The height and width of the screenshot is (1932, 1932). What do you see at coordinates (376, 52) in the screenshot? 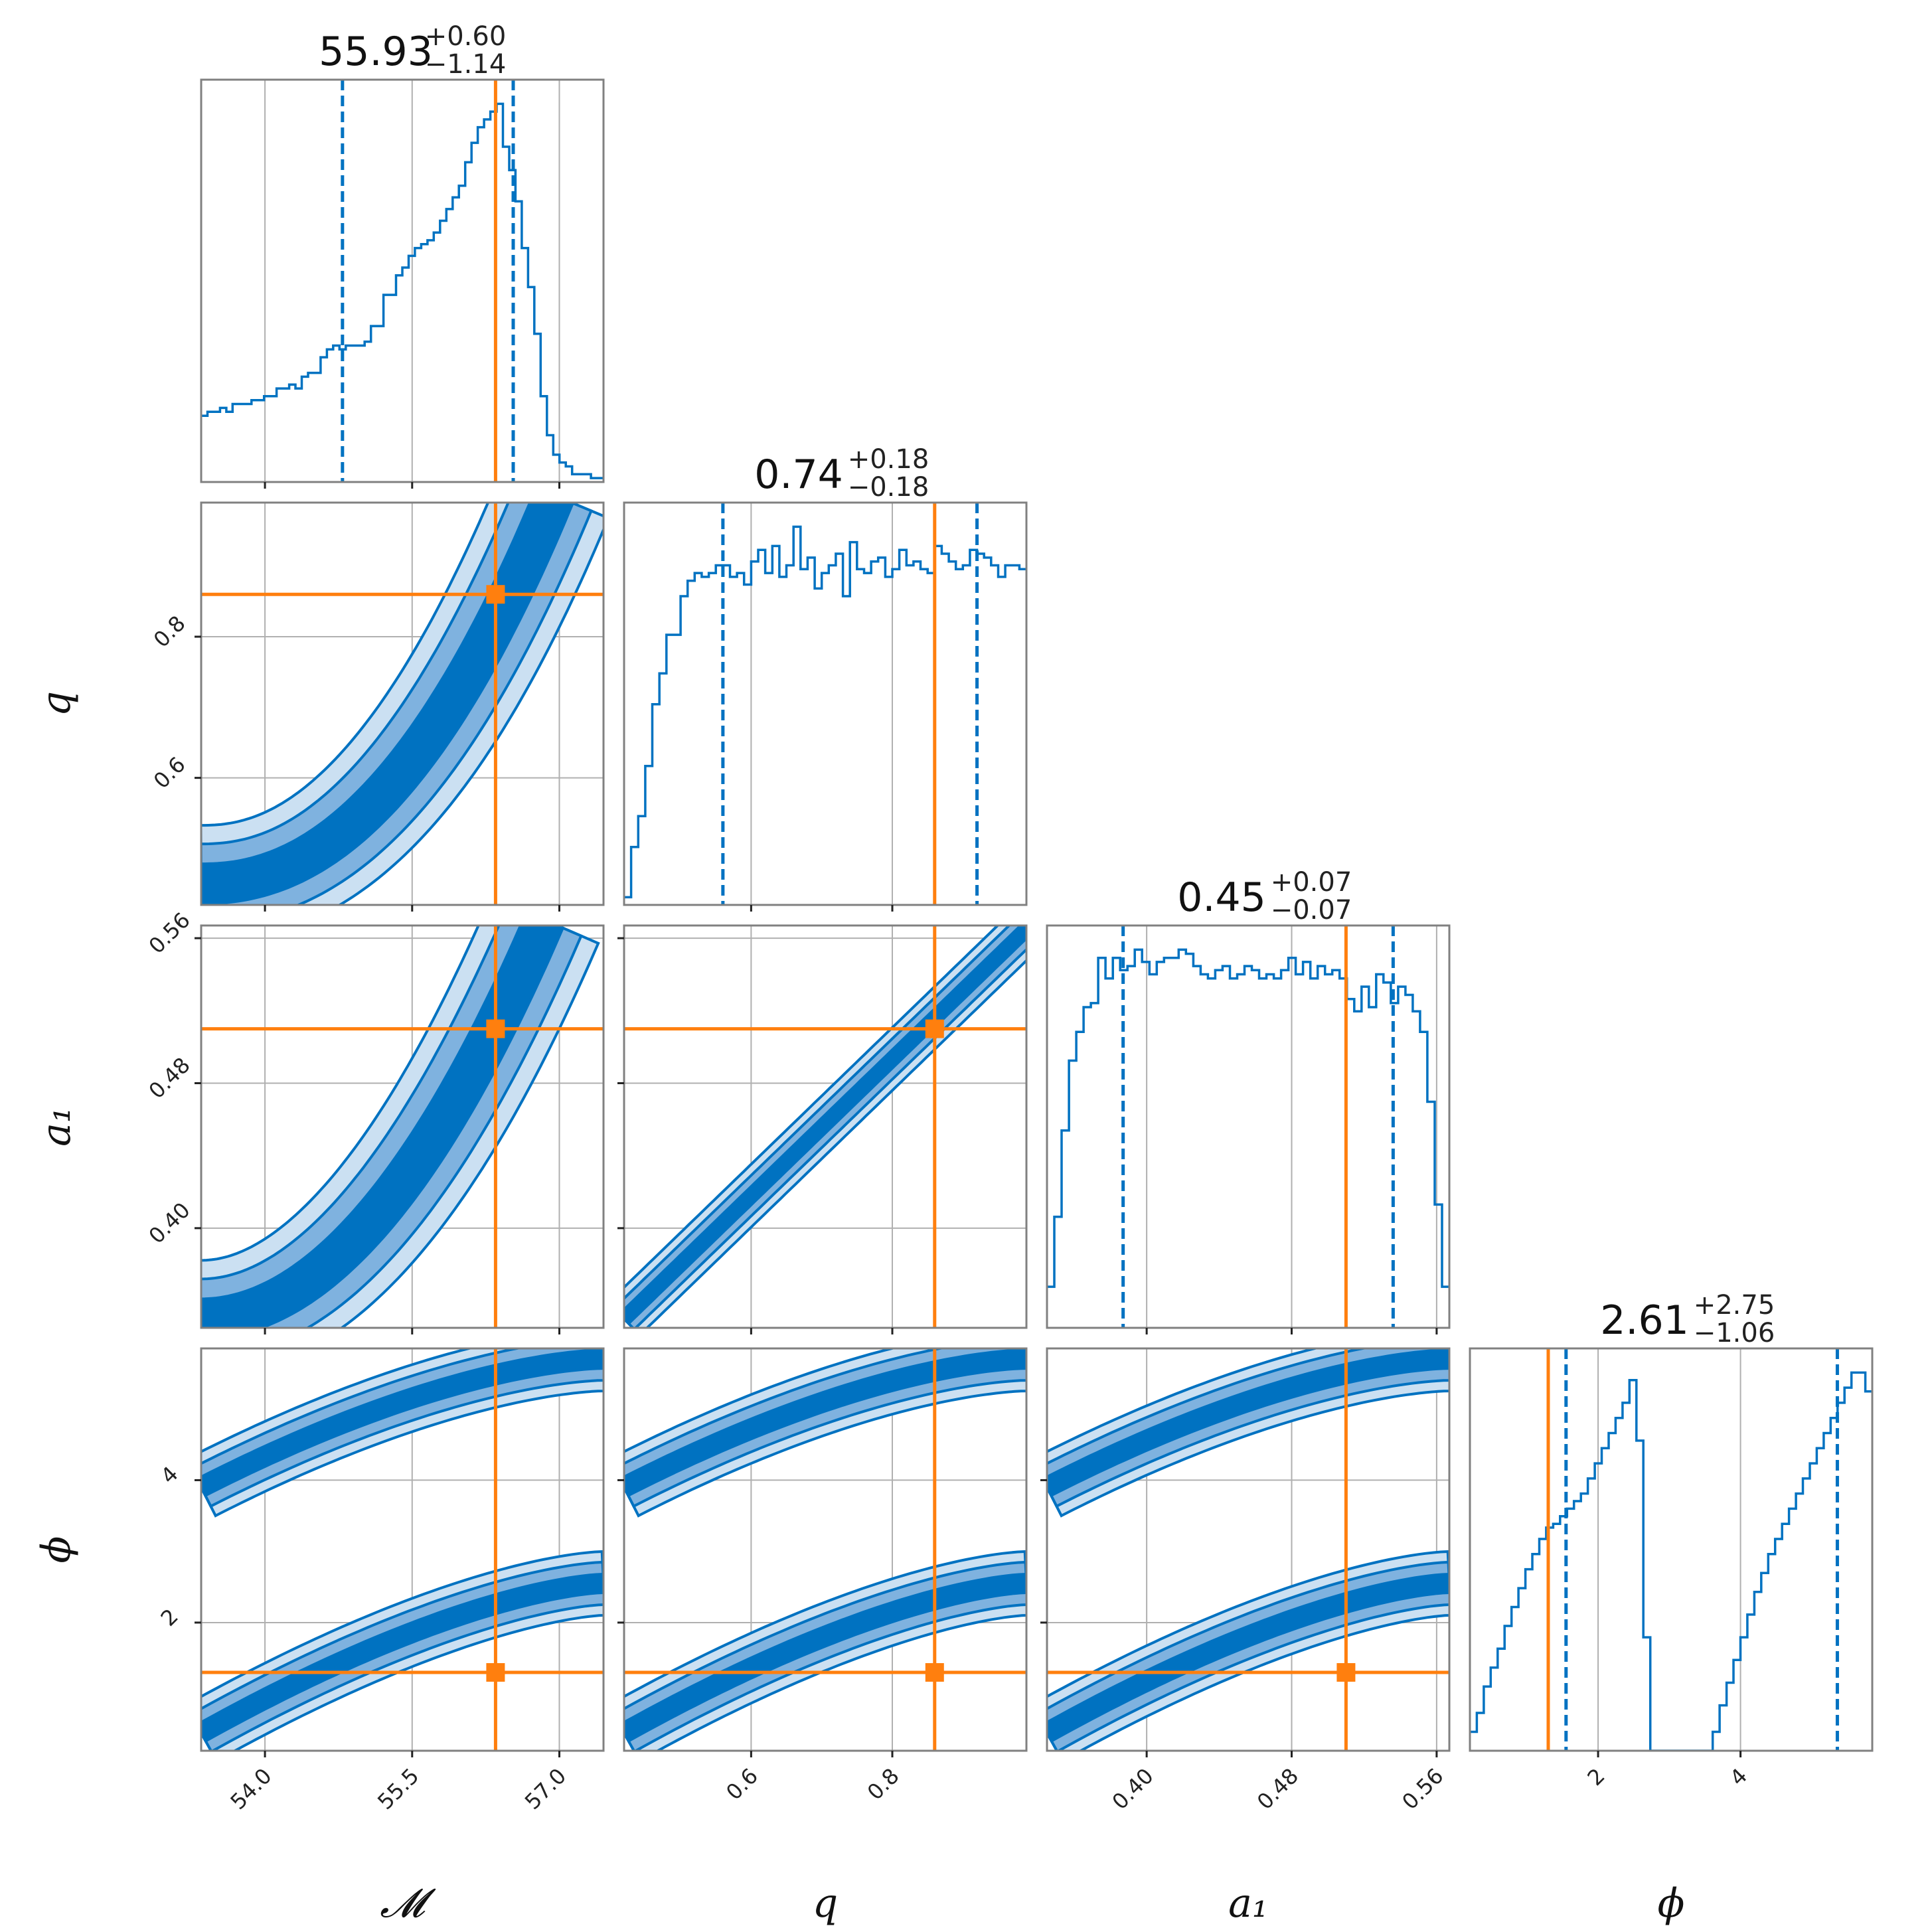
I see `summary-title-chirp_mass: 55.93` at bounding box center [376, 52].